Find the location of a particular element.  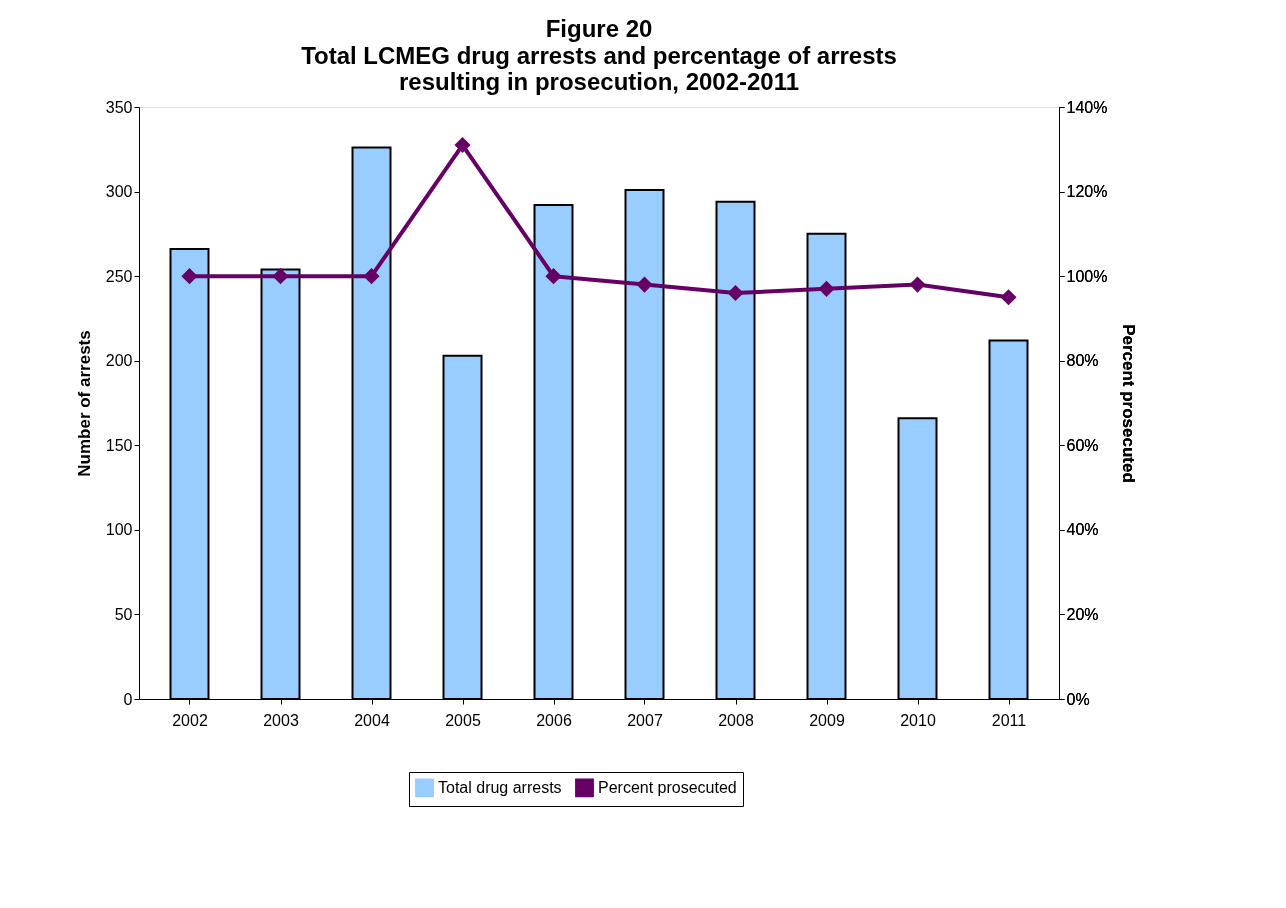

y-tick-label: 350 is located at coordinates (119, 107).